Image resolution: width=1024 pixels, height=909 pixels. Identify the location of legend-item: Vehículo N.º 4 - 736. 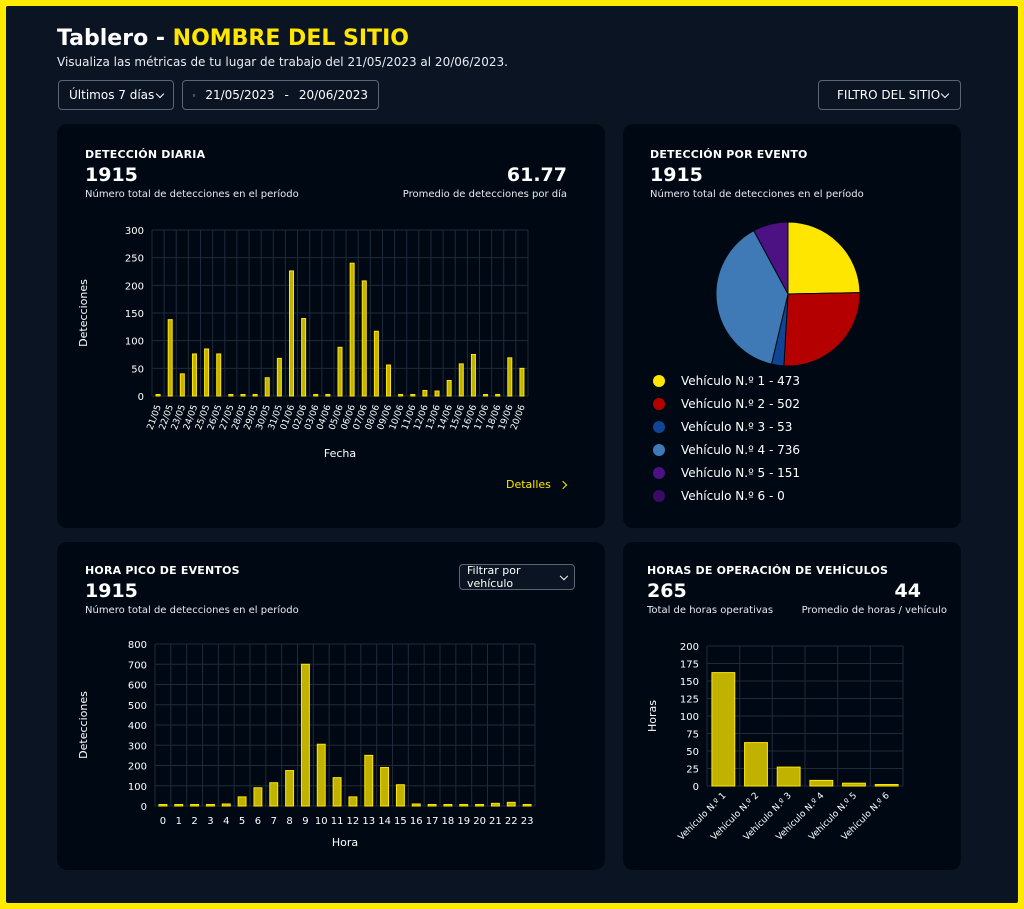
(726, 450).